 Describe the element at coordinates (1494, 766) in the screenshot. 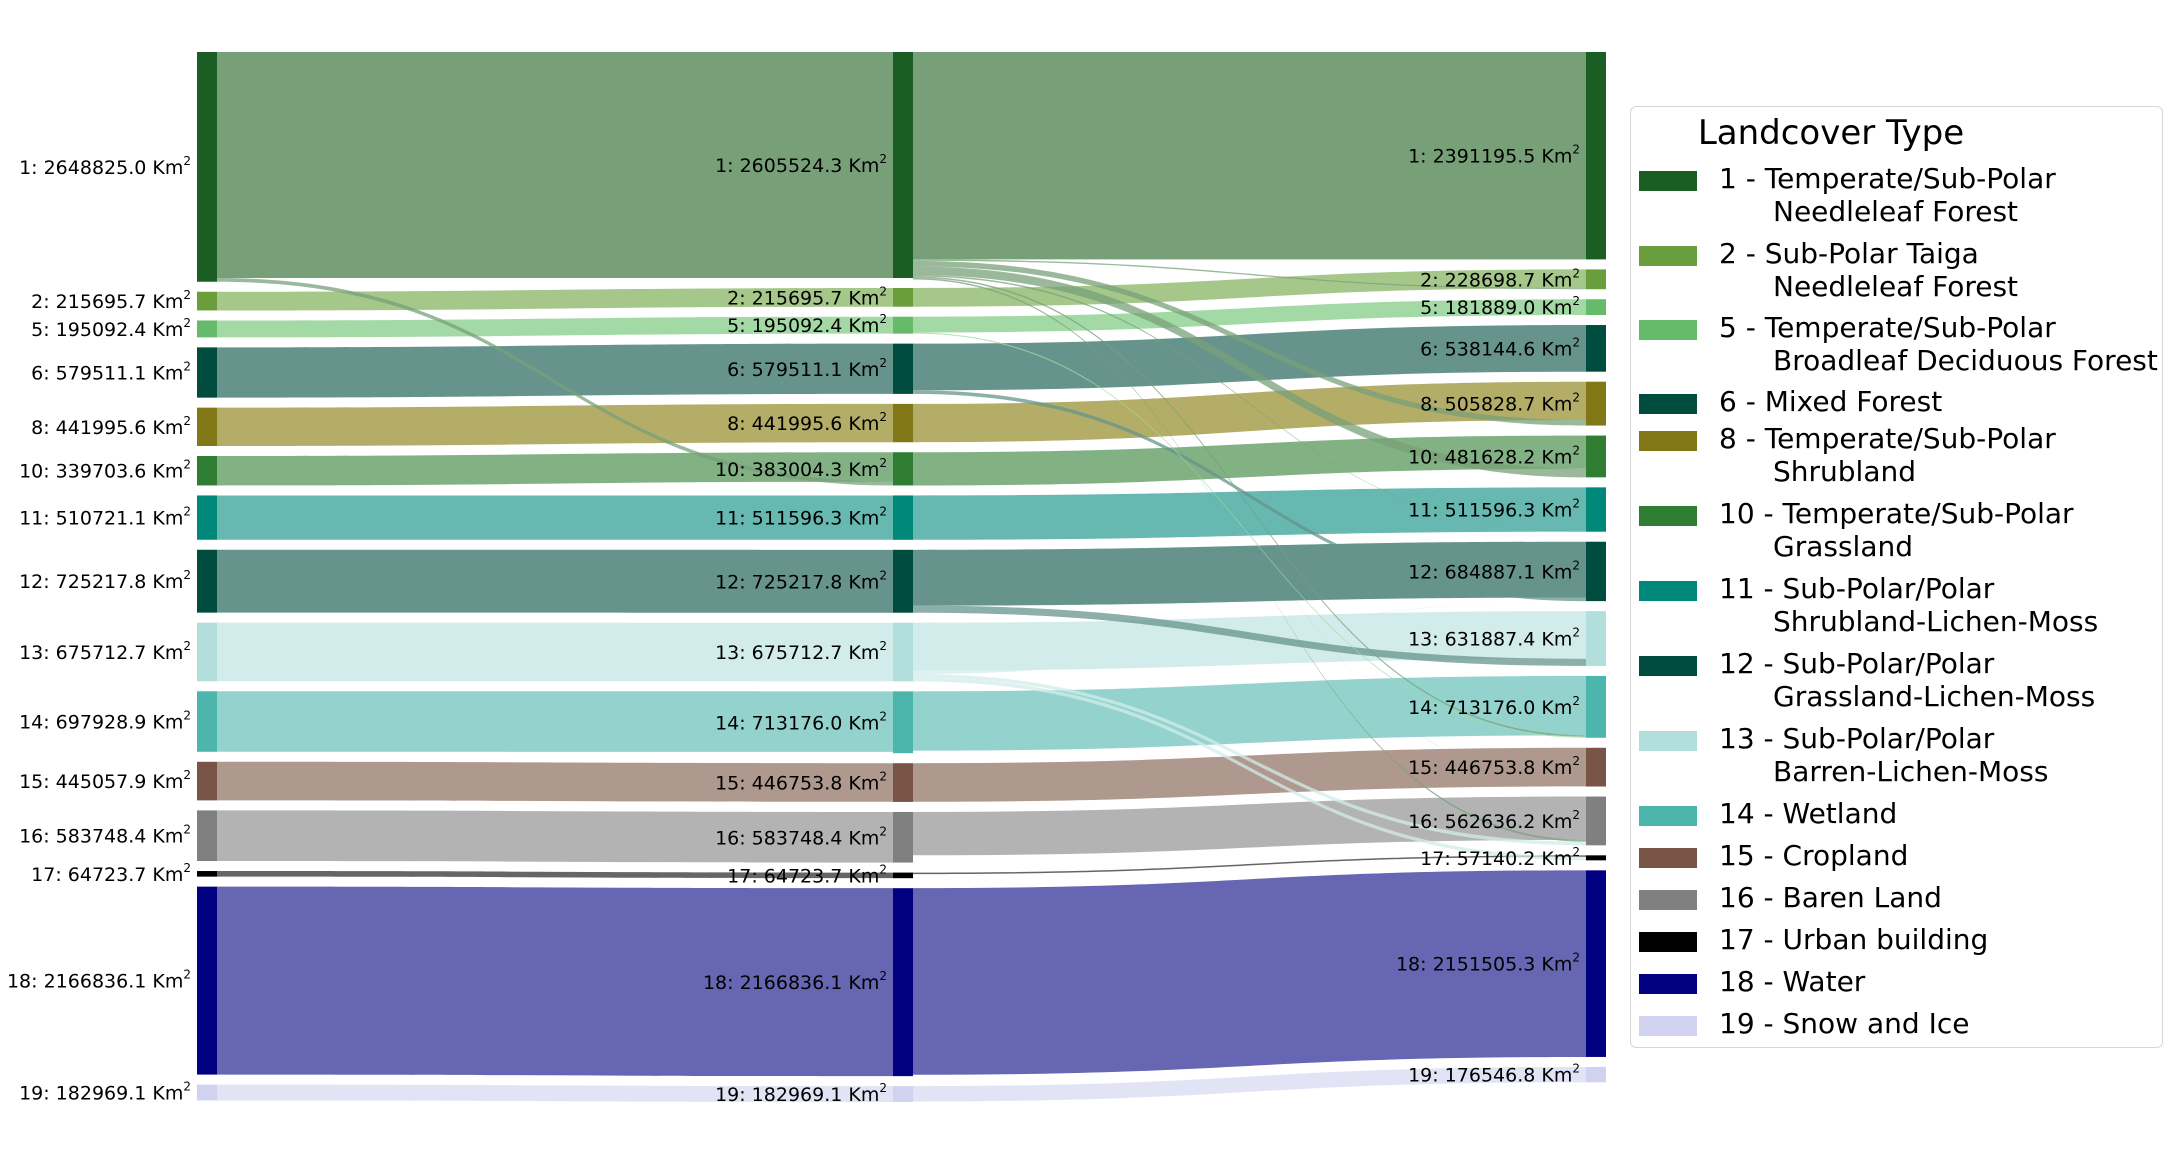

I see `node-label-col2-class-15: 15: 446753.8 Km2` at that location.